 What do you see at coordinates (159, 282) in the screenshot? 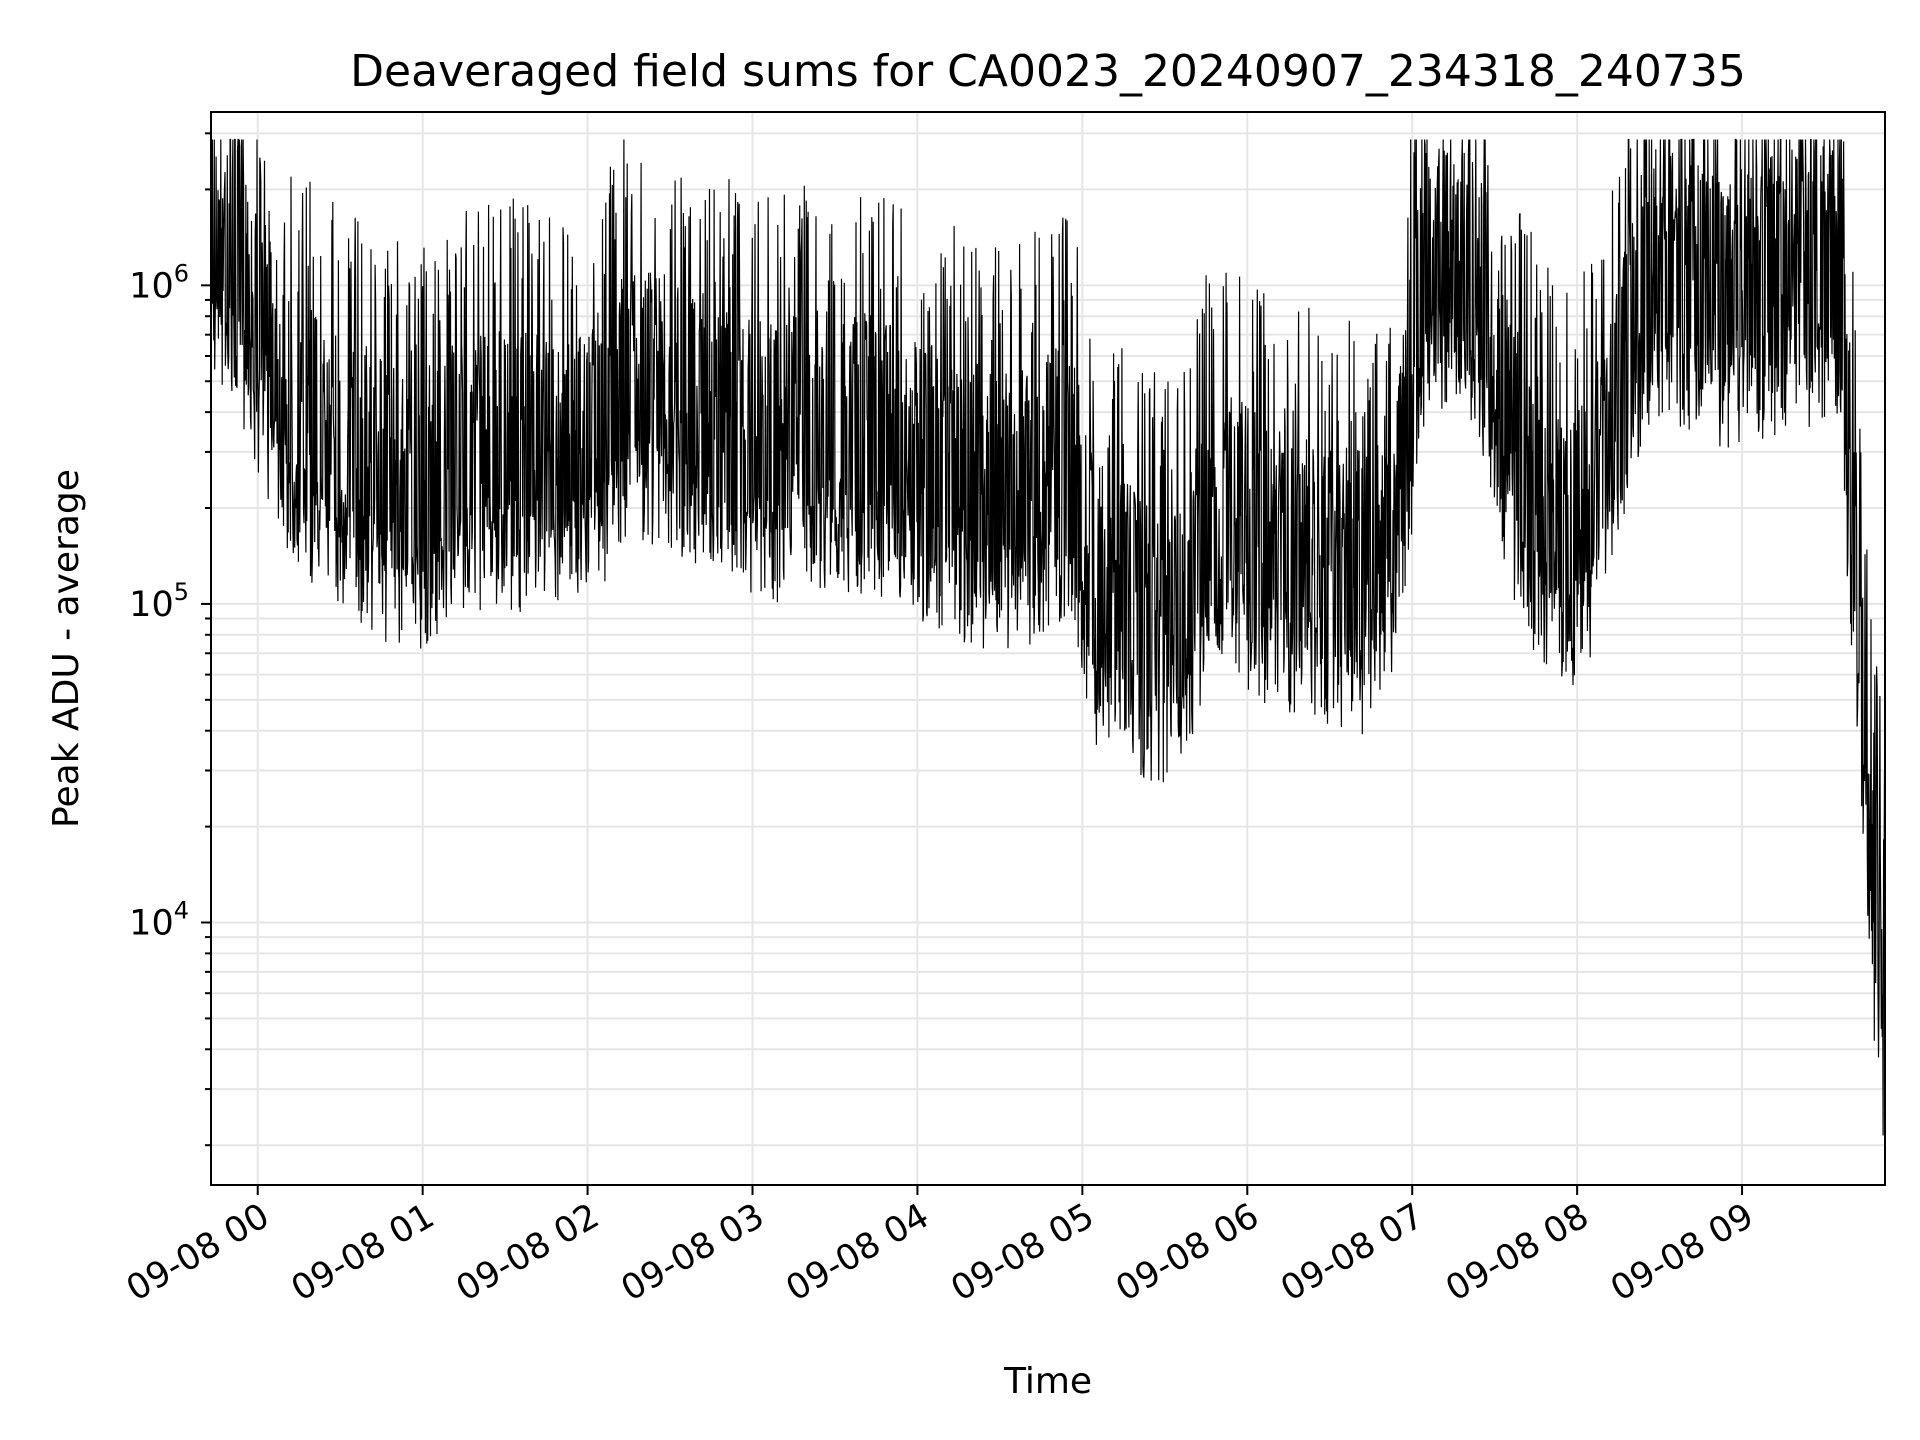
I see `y-tick-label: 10⁶` at bounding box center [159, 282].